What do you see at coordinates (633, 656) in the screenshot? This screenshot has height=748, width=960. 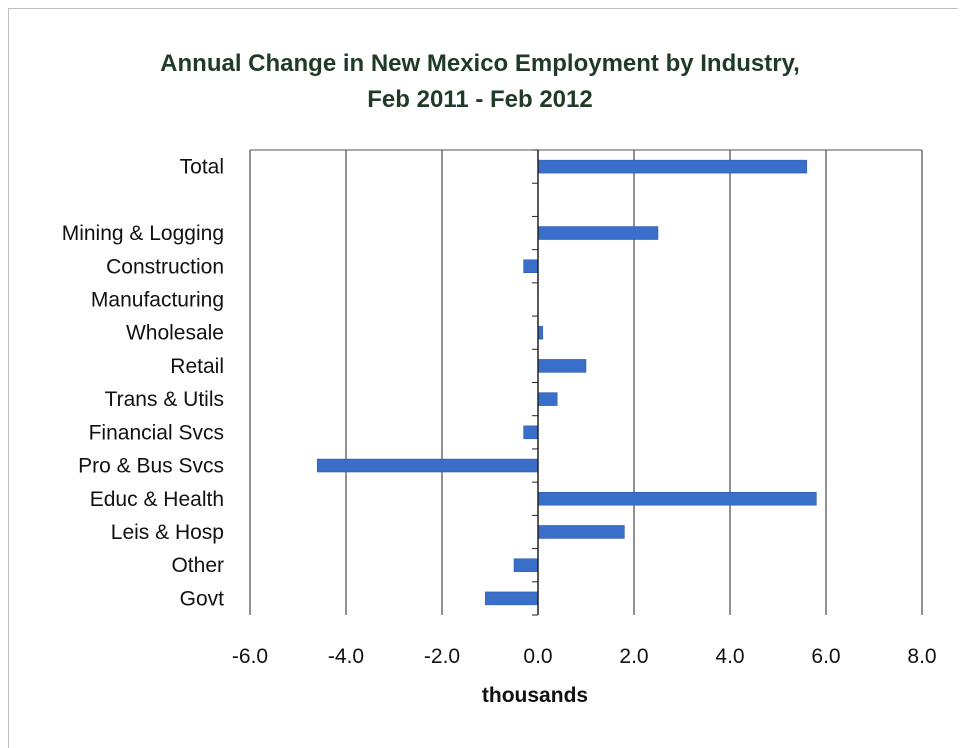 I see `x-tick-label: 2.0` at bounding box center [633, 656].